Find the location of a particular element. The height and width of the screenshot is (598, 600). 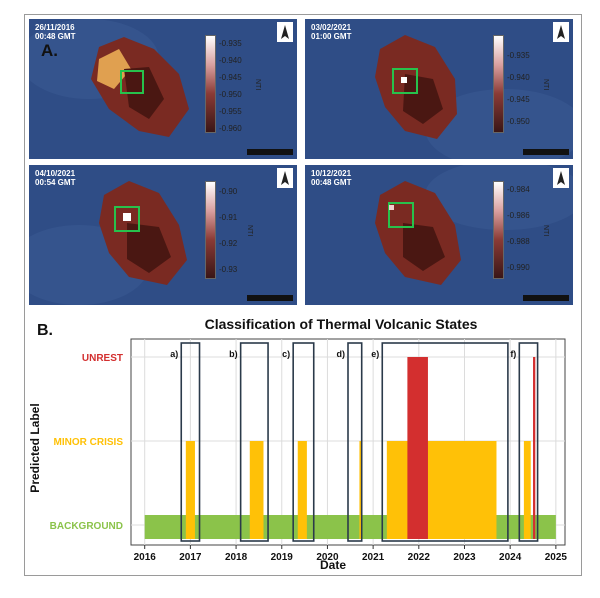

x-tick-label: 2020 is located at coordinates (327, 557).